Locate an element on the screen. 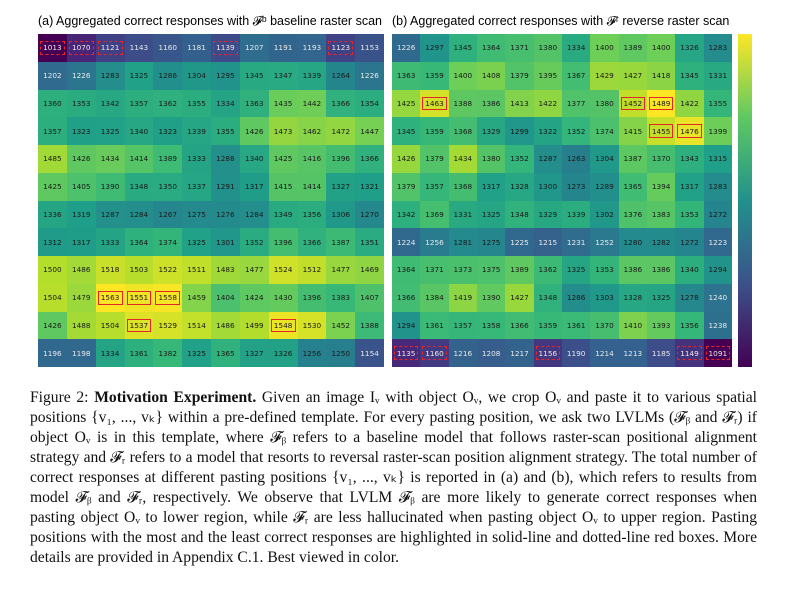 This screenshot has width=787, height=604. heatmap-cell: 1483 is located at coordinates (225, 270).